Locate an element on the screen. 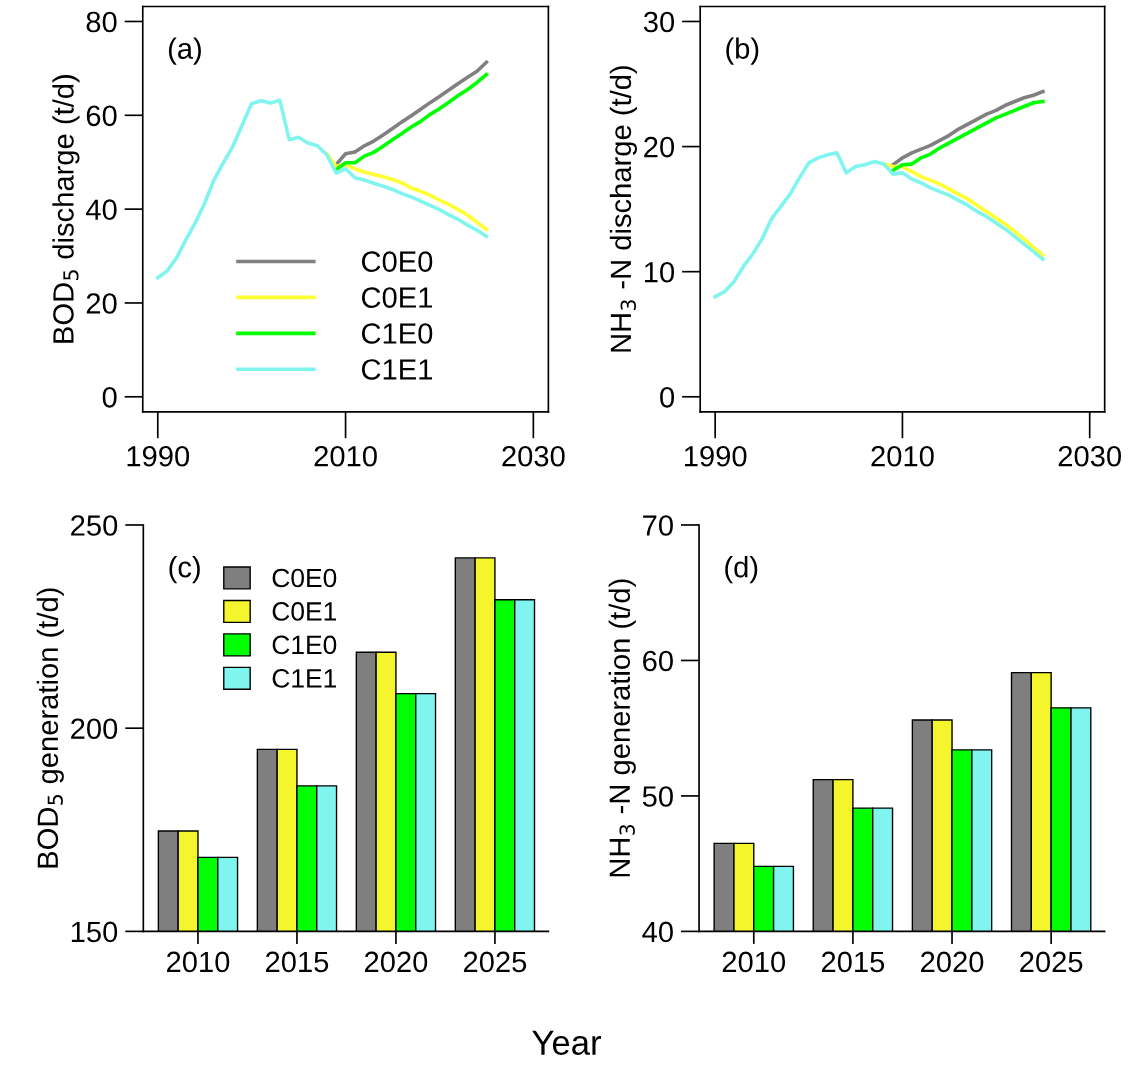 The image size is (1133, 1078). y-tick-label: 50 is located at coordinates (657, 796).